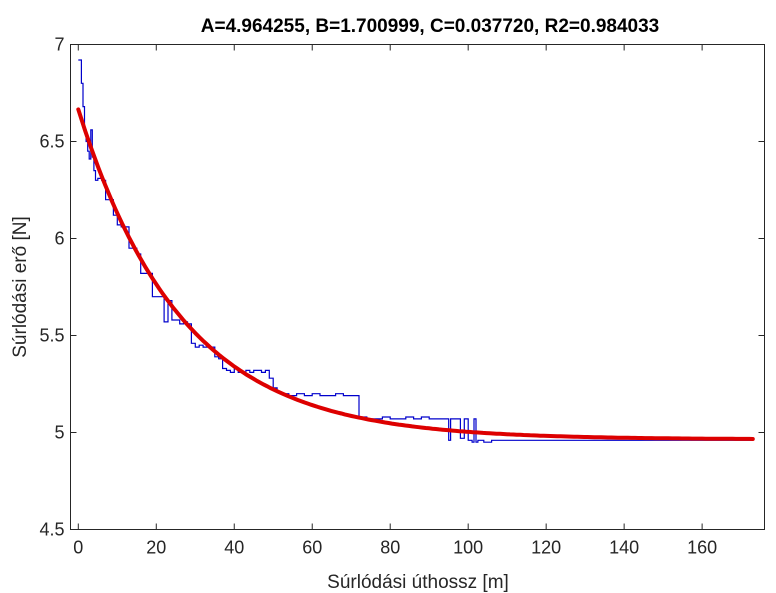  Describe the element at coordinates (59, 433) in the screenshot. I see `y-tick-label: 5` at that location.